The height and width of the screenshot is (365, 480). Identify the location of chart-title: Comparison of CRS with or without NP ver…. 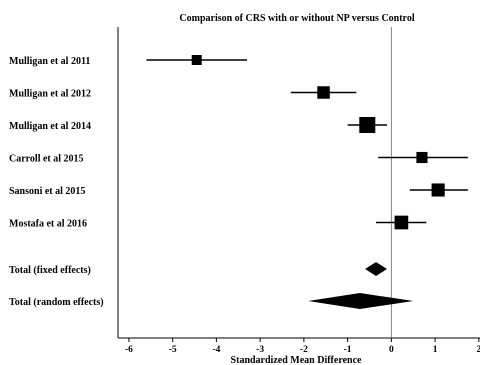
(296, 18).